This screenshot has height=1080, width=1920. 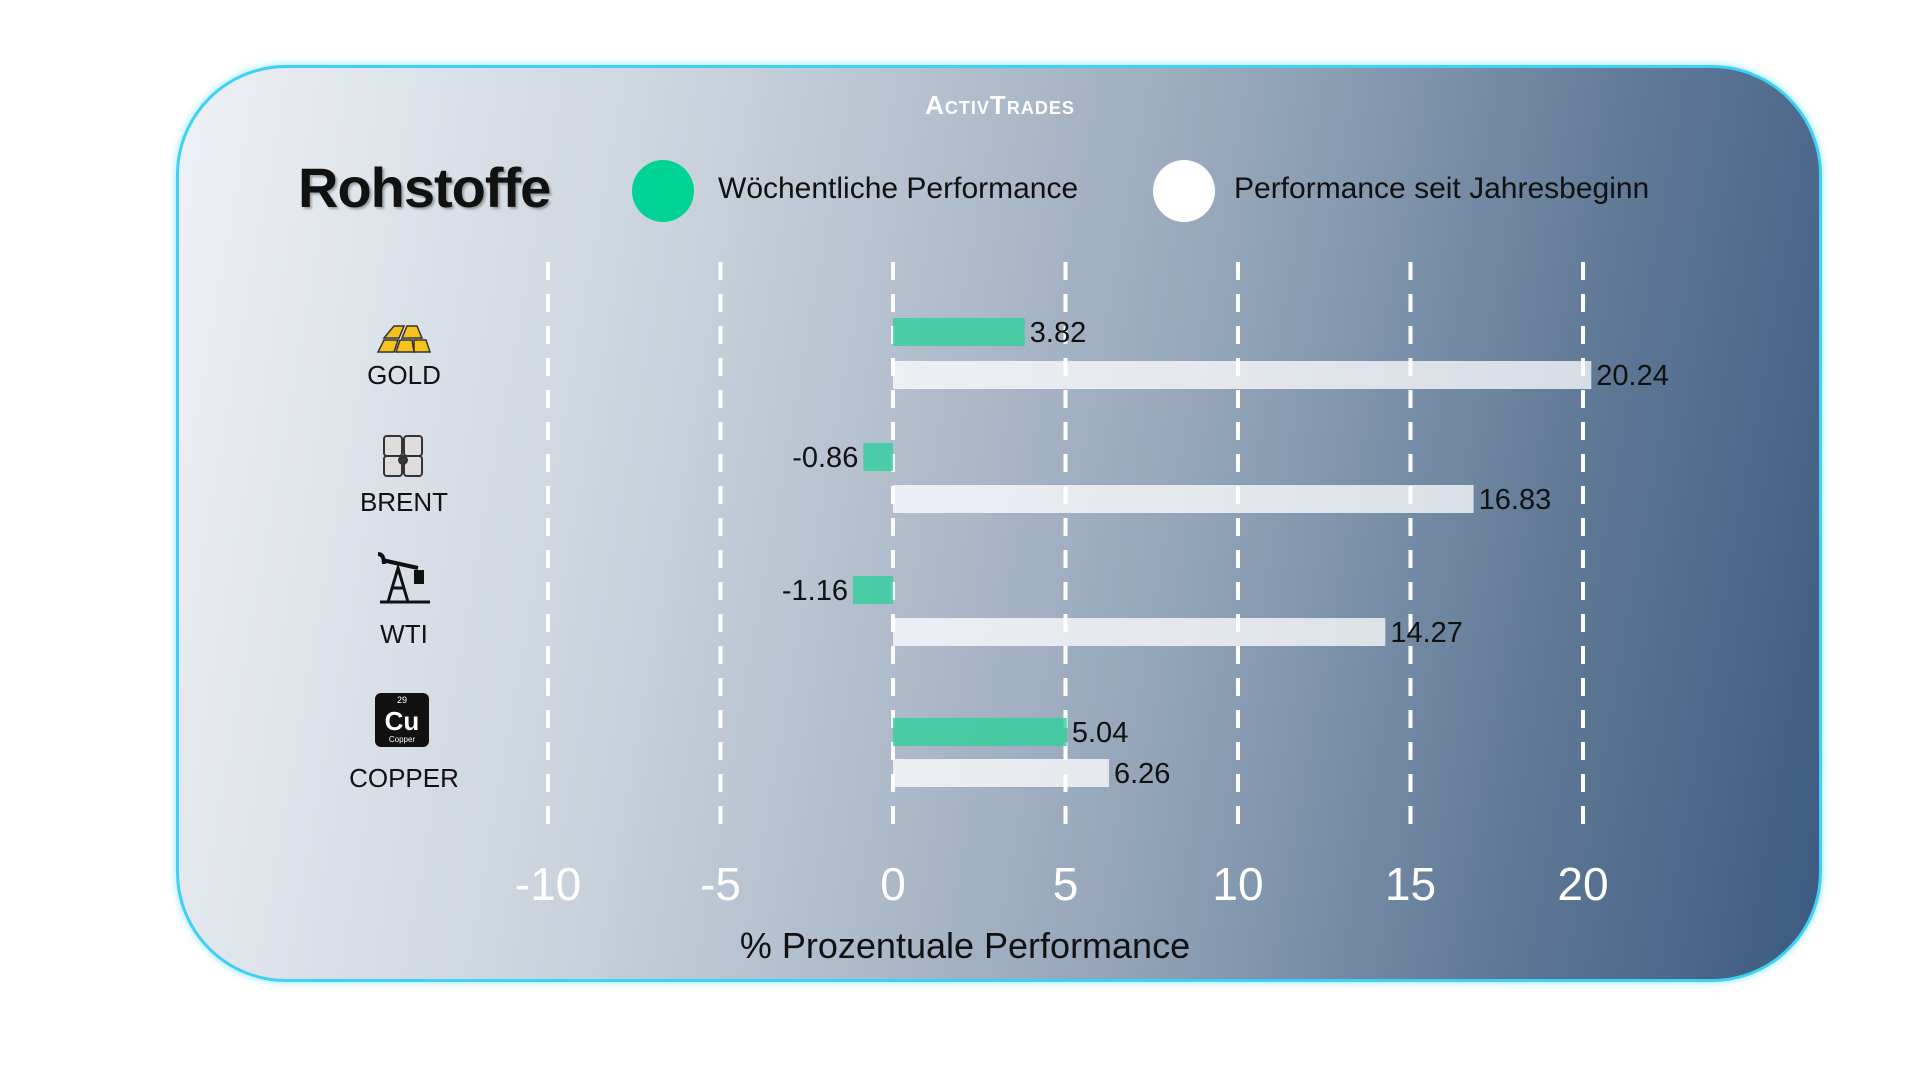 What do you see at coordinates (1582, 884) in the screenshot?
I see `x-tick-label: 20` at bounding box center [1582, 884].